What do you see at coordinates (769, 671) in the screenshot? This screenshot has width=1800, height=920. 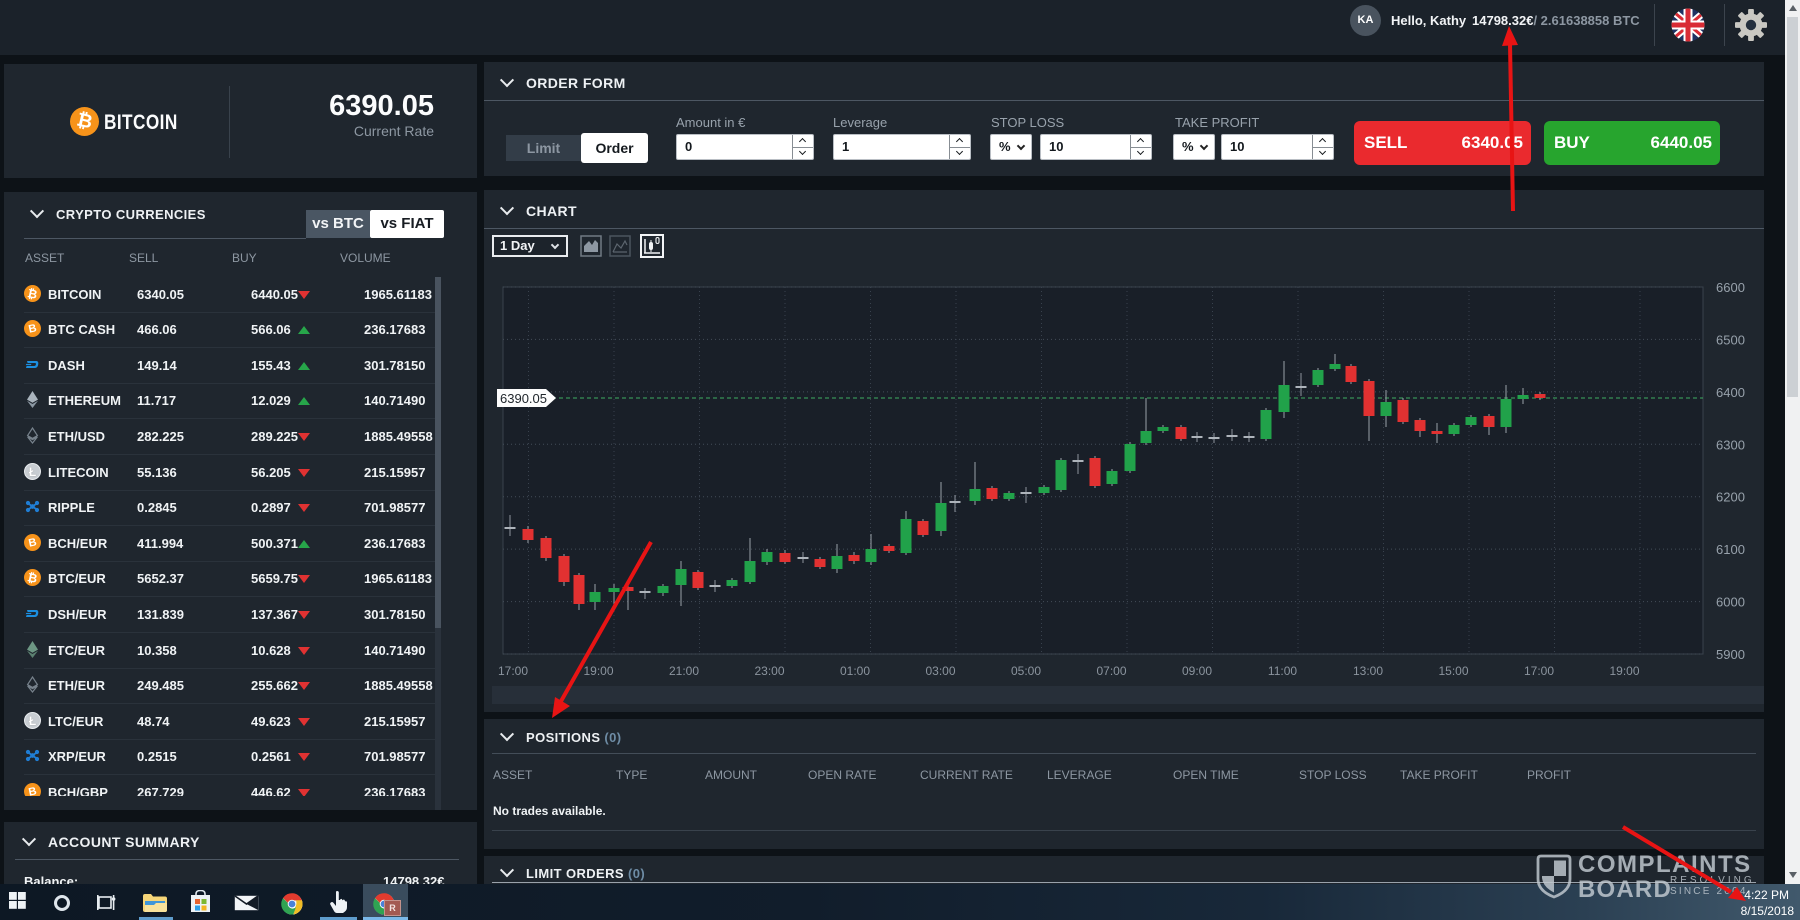 I see `svg-text: 23:00` at bounding box center [769, 671].